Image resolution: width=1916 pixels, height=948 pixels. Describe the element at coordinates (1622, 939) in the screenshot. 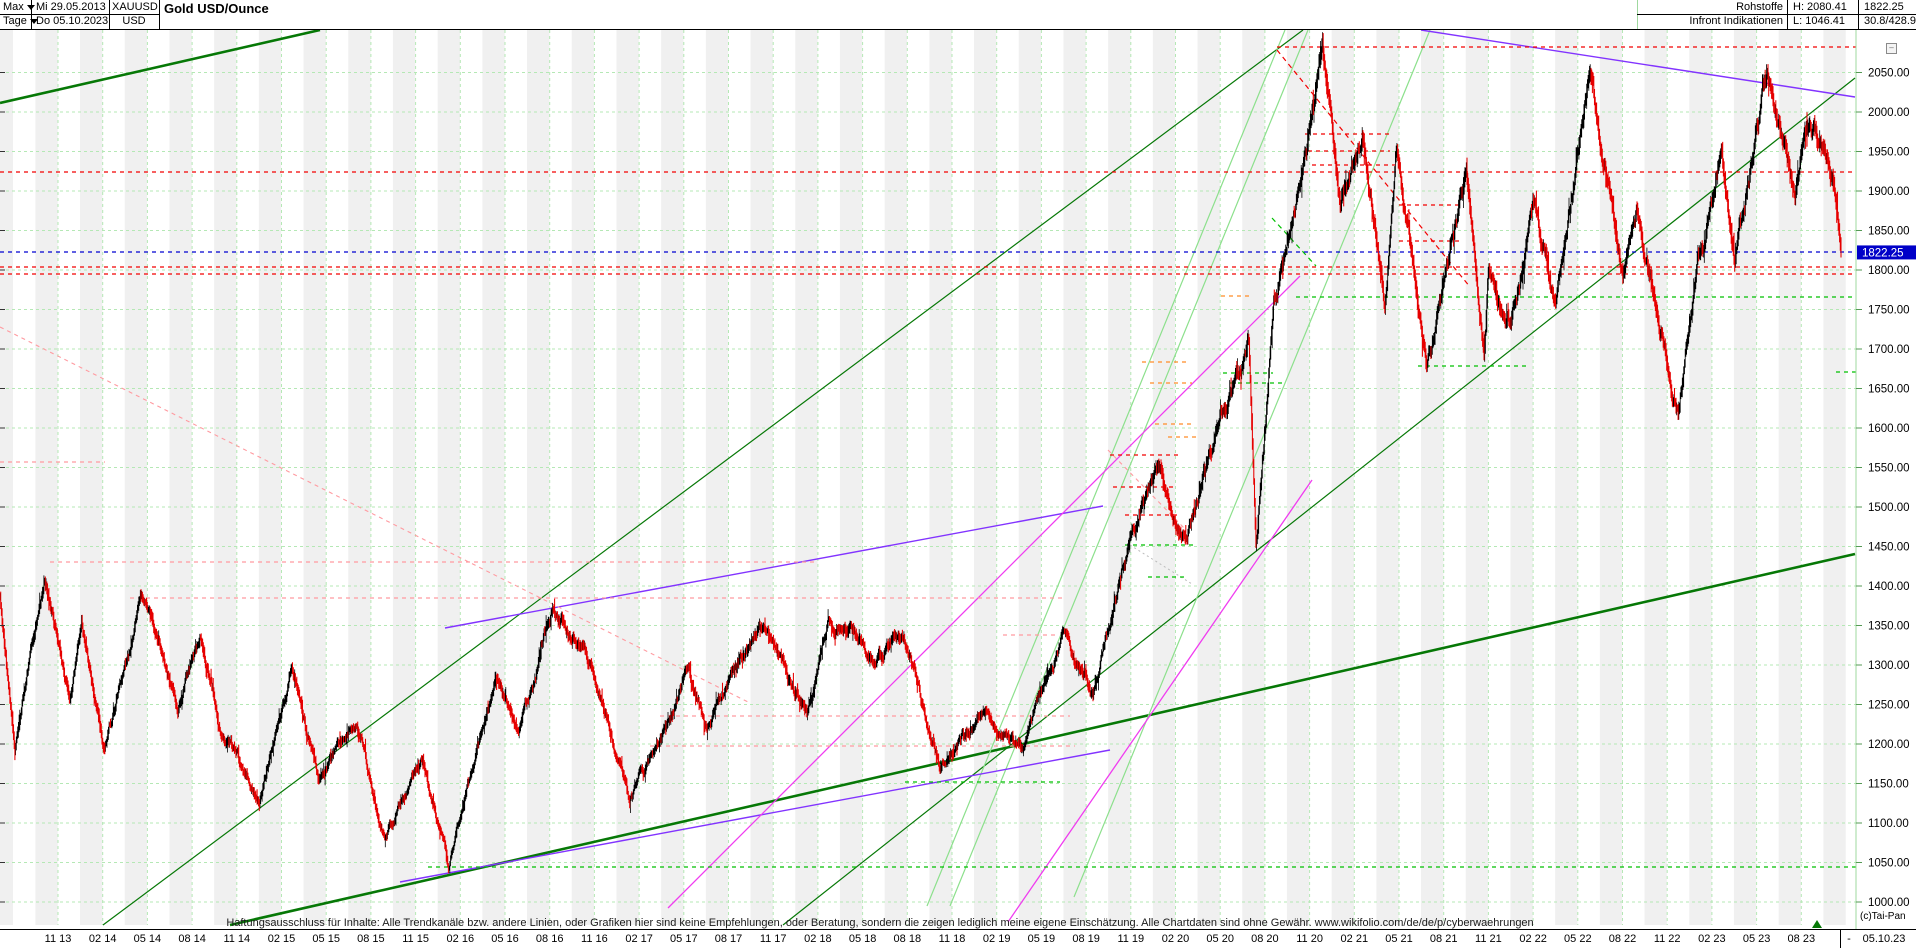

I see `x-axis-tick-label: 08 22` at that location.